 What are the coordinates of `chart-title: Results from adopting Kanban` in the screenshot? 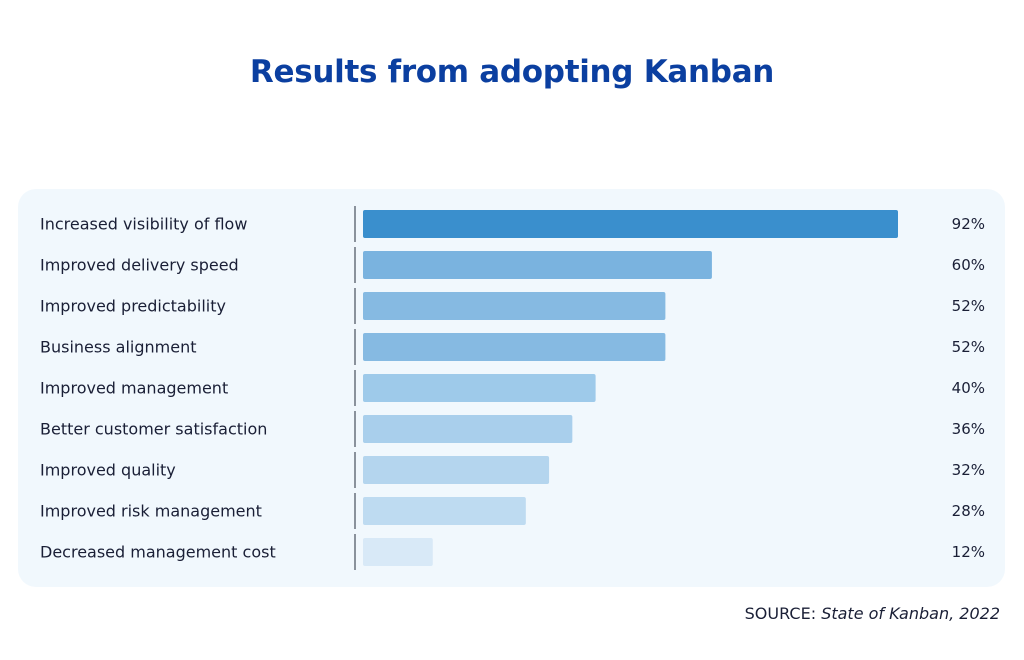 It's located at (512, 72).